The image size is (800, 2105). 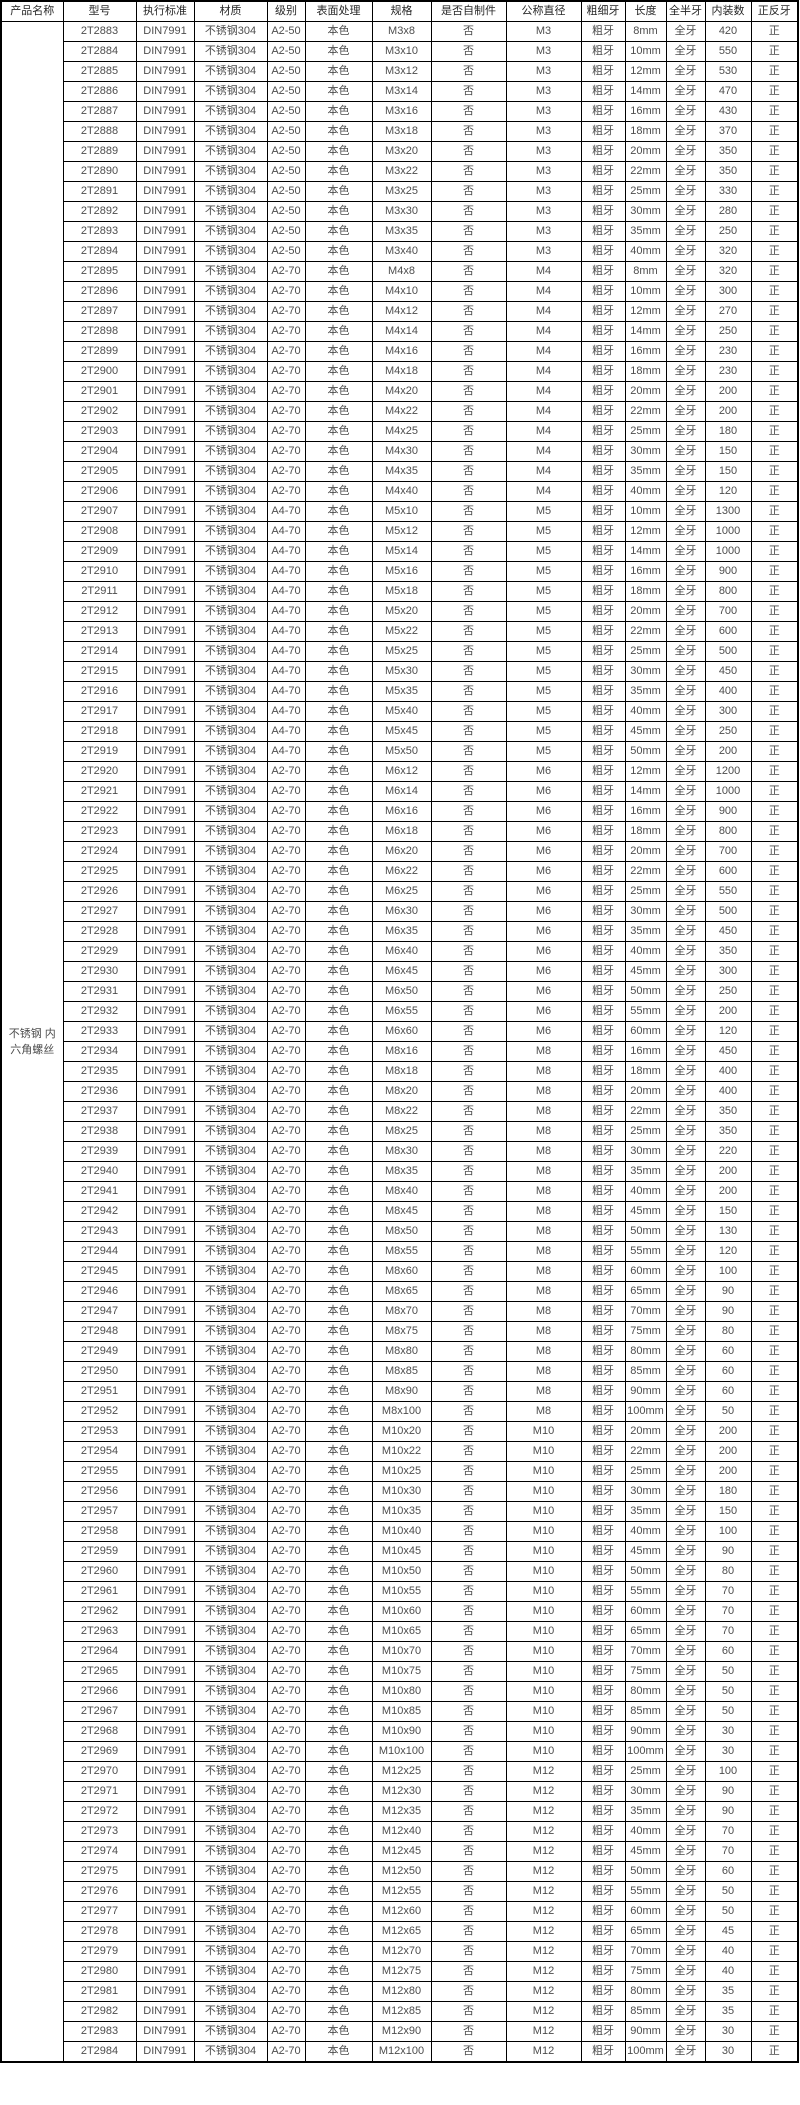 What do you see at coordinates (99, 1351) in the screenshot?
I see `cell-model: 2T2949` at bounding box center [99, 1351].